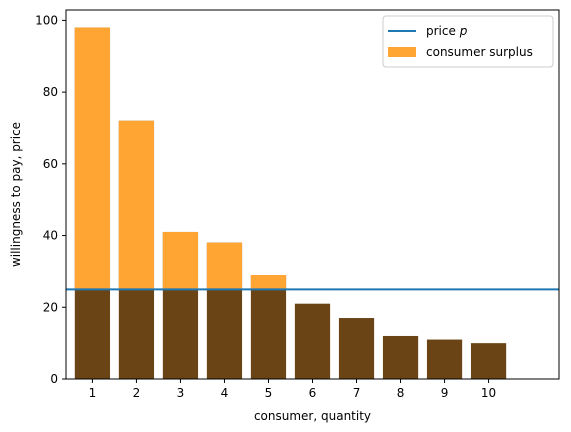  I want to click on x-tick-label-4: 4, so click(225, 393).